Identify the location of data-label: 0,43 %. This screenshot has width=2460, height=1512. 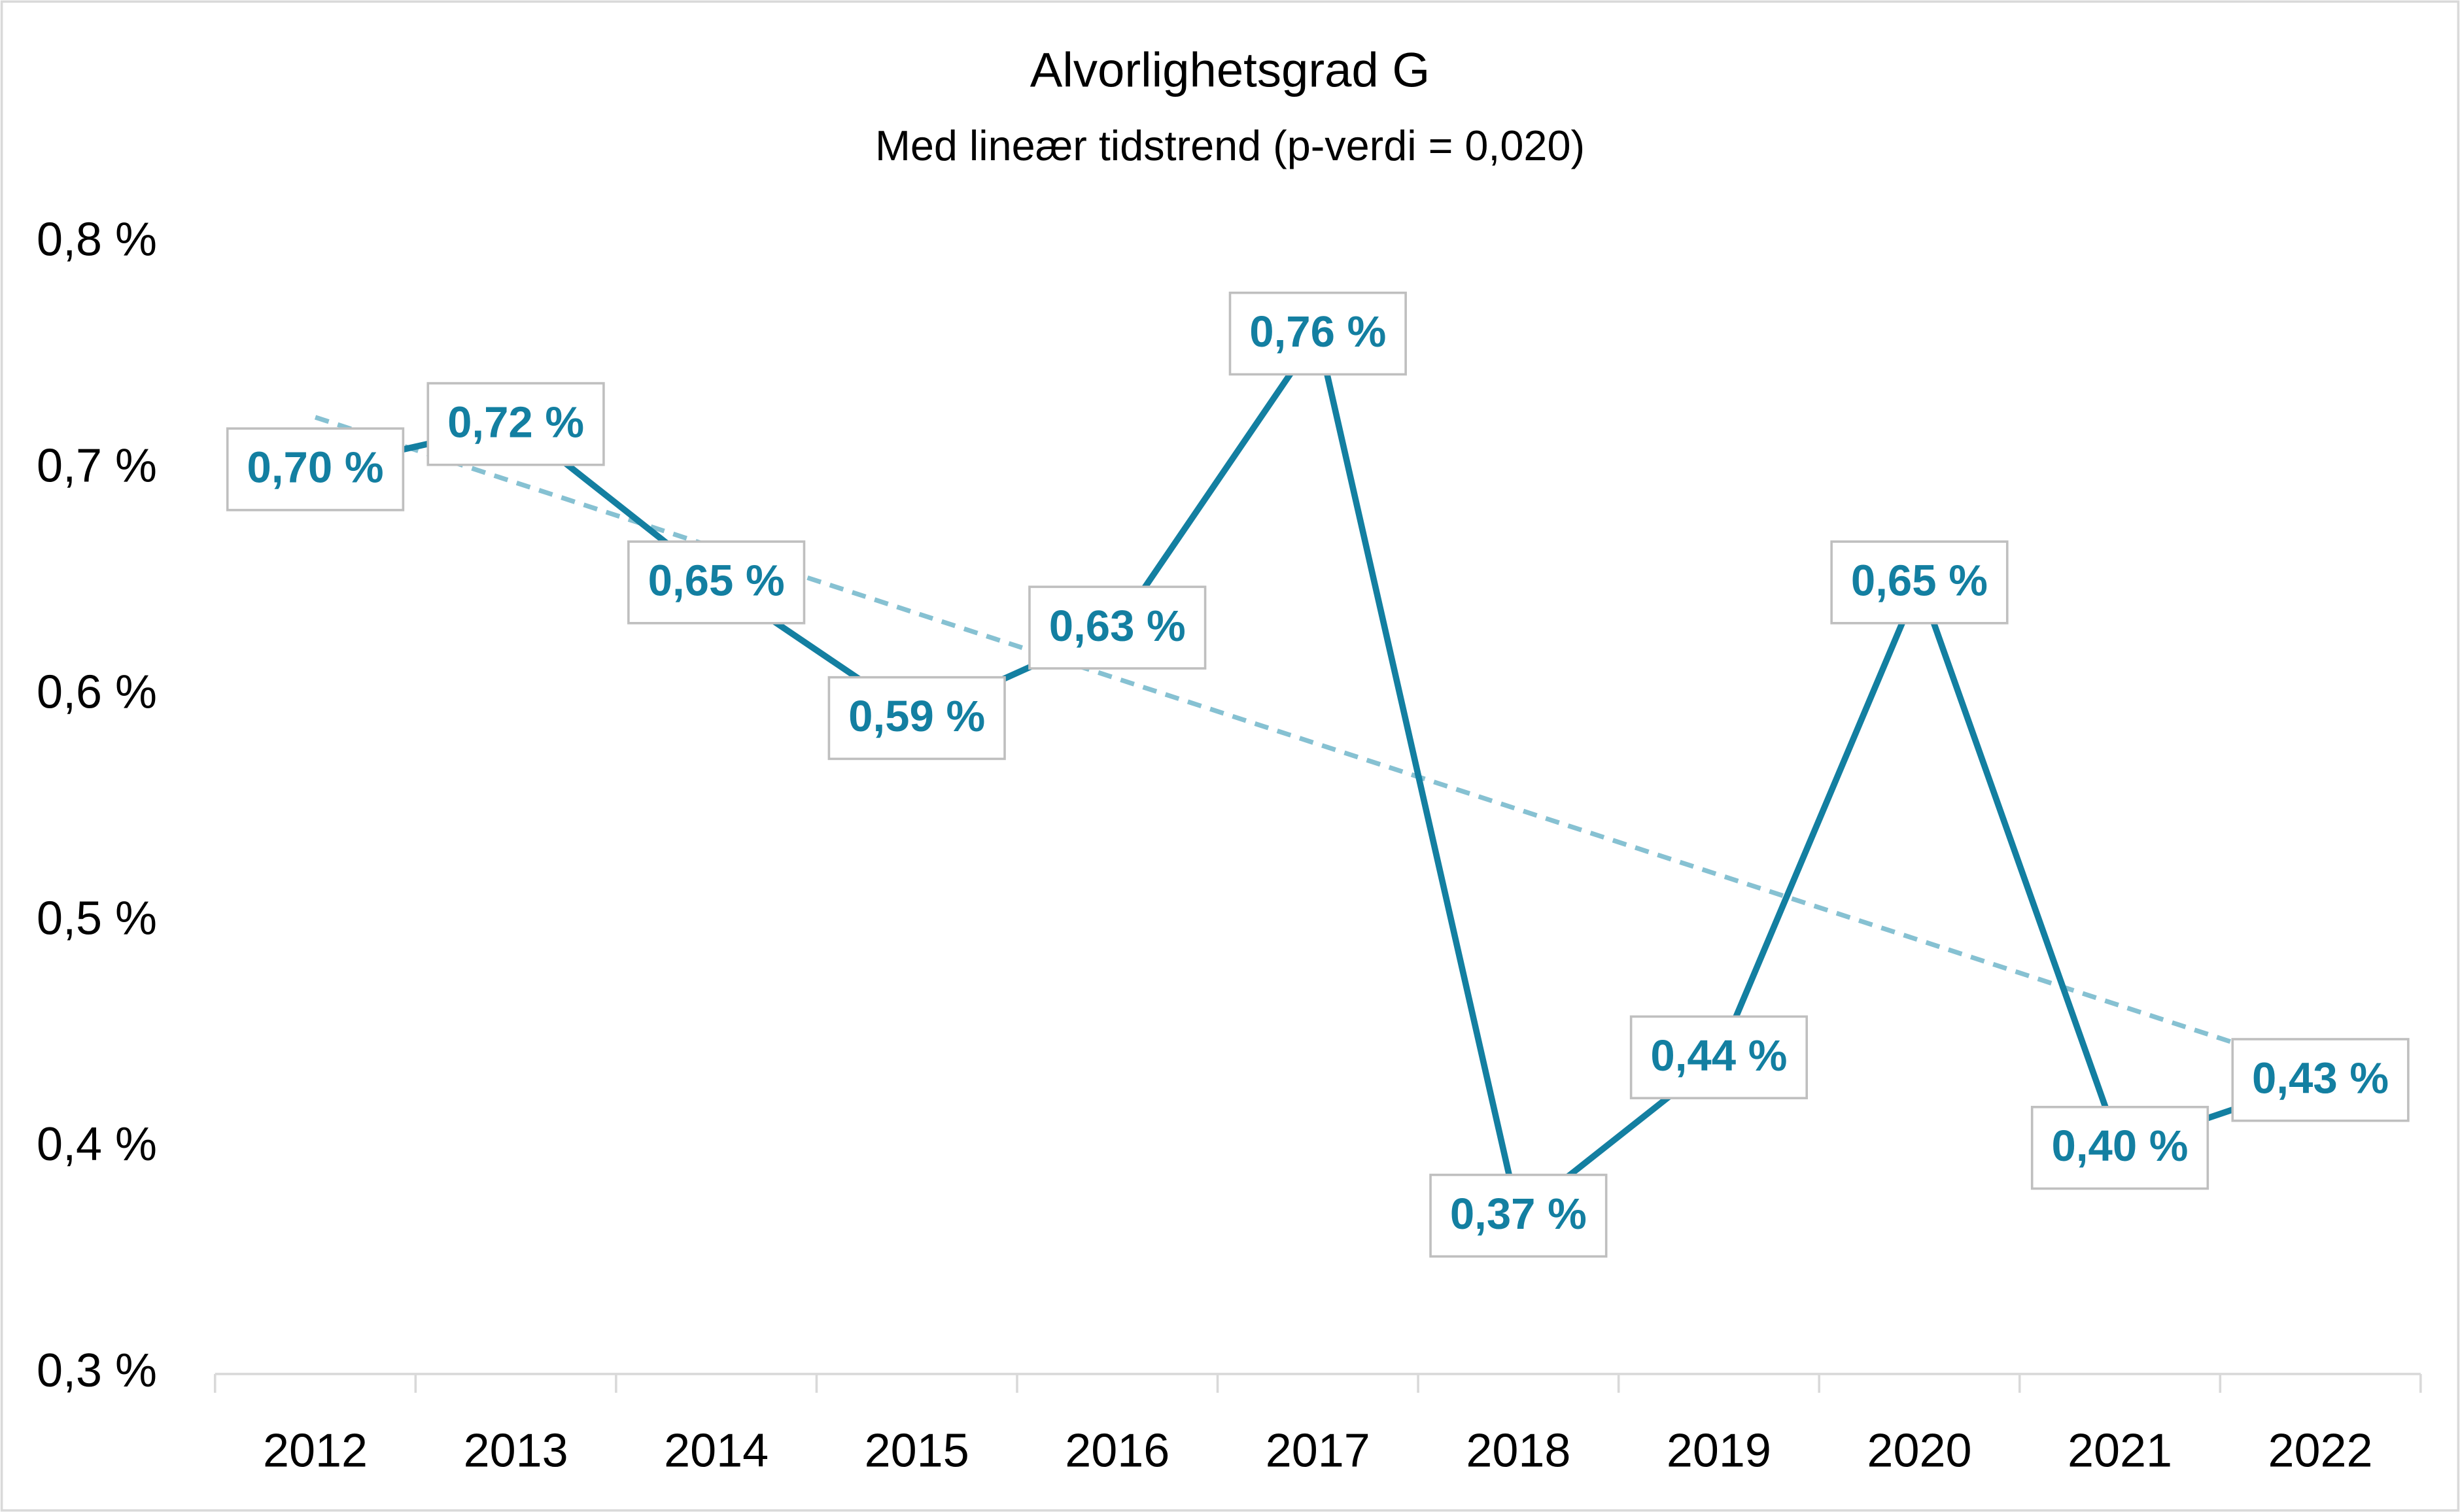
(2320, 1078).